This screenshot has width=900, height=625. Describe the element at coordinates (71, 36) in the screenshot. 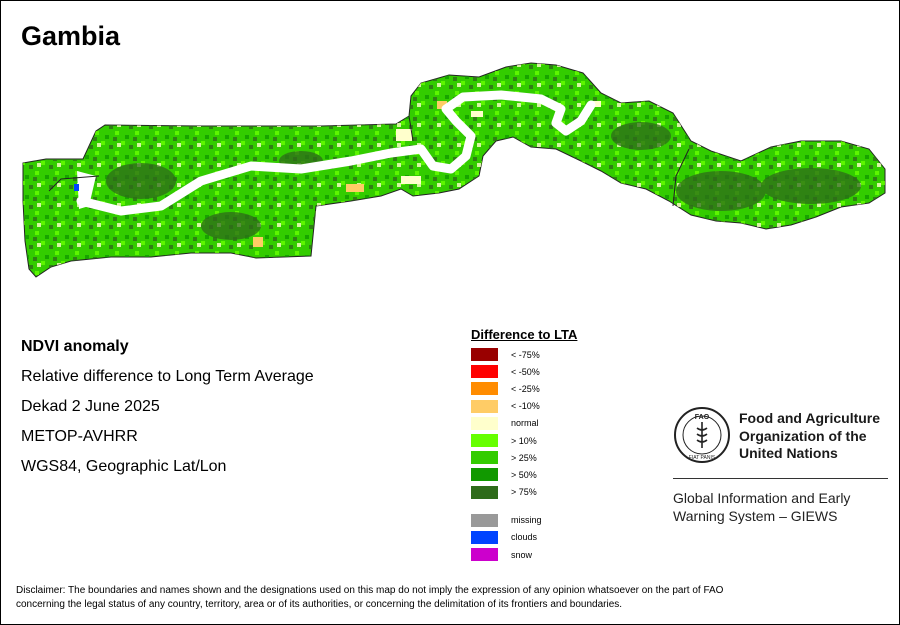

I see `map-title: Gambia` at that location.